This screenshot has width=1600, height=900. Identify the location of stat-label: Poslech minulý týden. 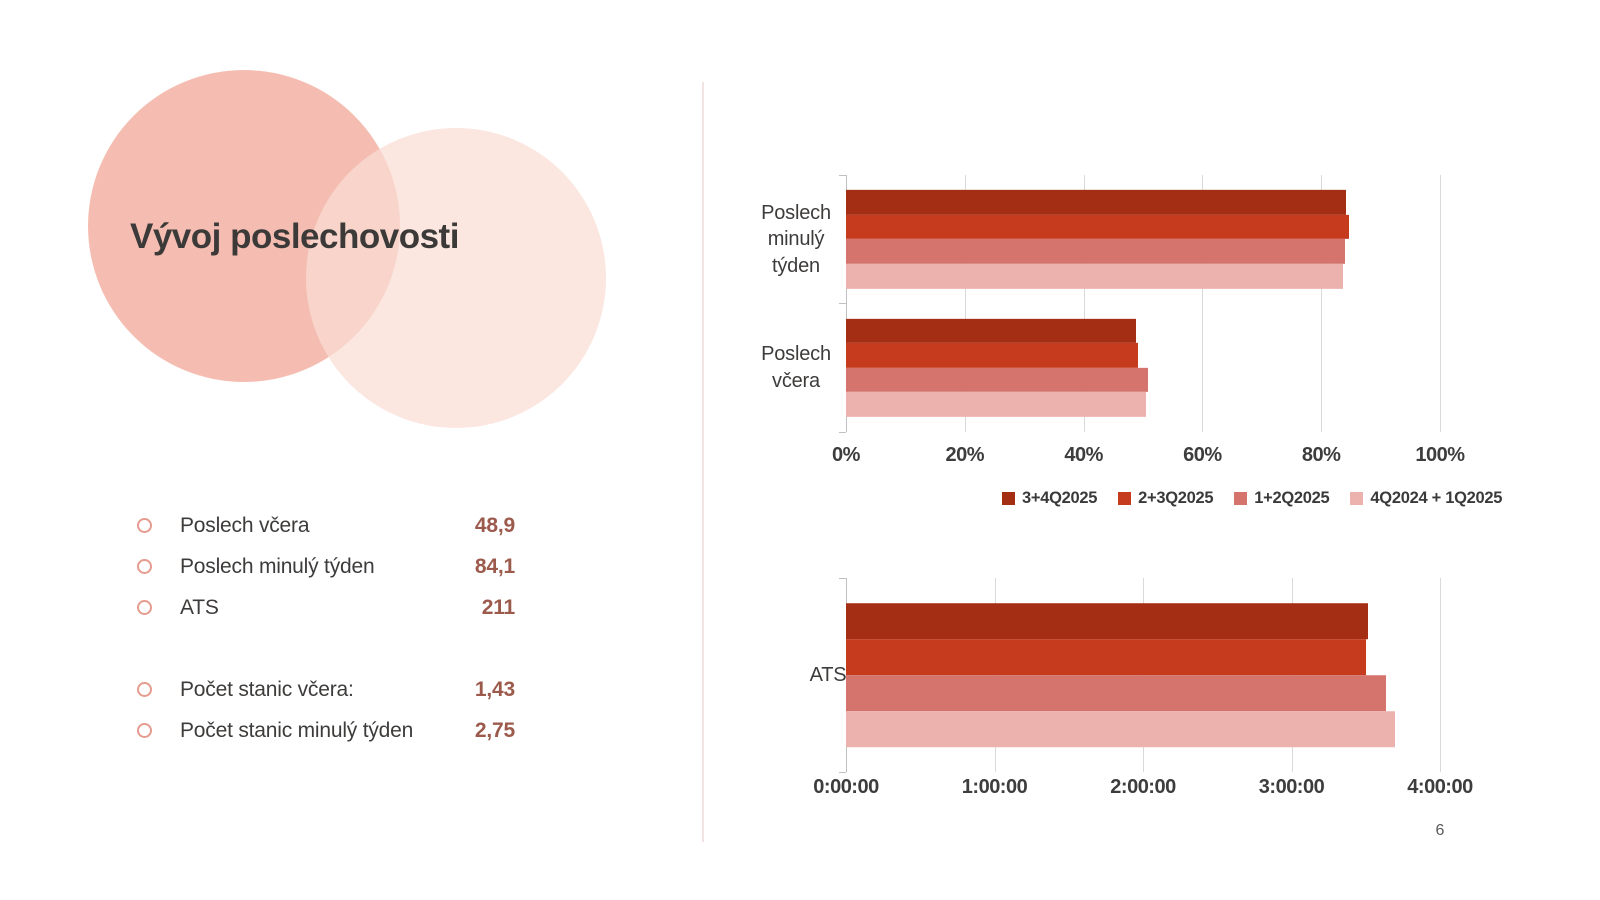
(277, 566).